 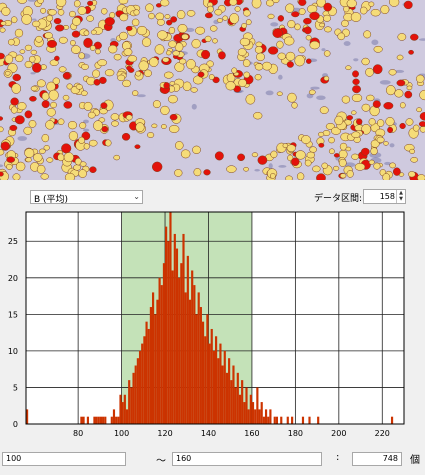 I want to click on x-tick-label: 80, so click(x=78, y=433).